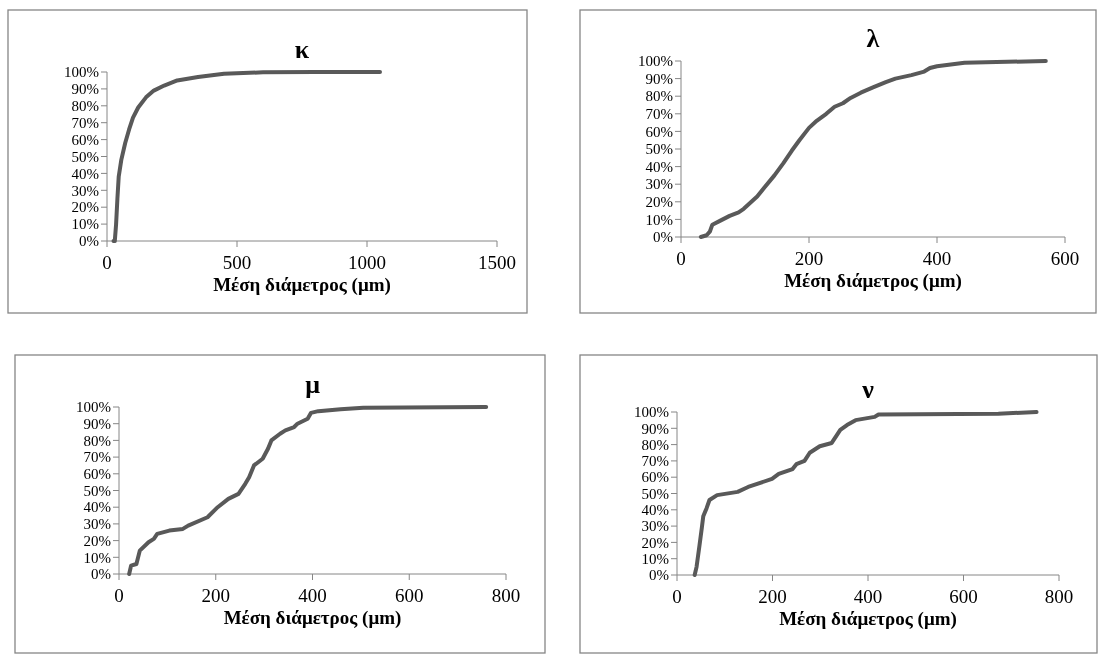 The width and height of the screenshot is (1099, 655). What do you see at coordinates (237, 262) in the screenshot?
I see `x-tick-label: 500` at bounding box center [237, 262].